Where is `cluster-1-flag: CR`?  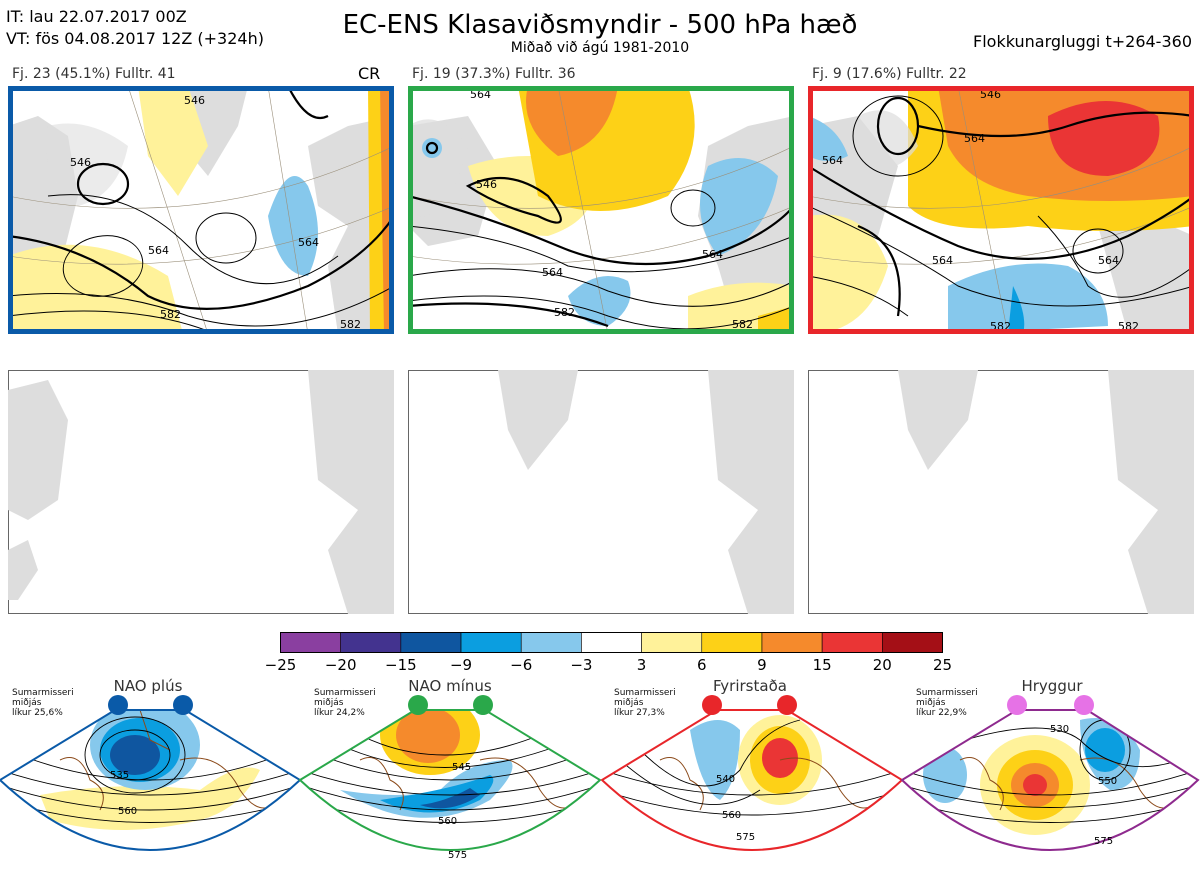 cluster-1-flag: CR is located at coordinates (369, 73).